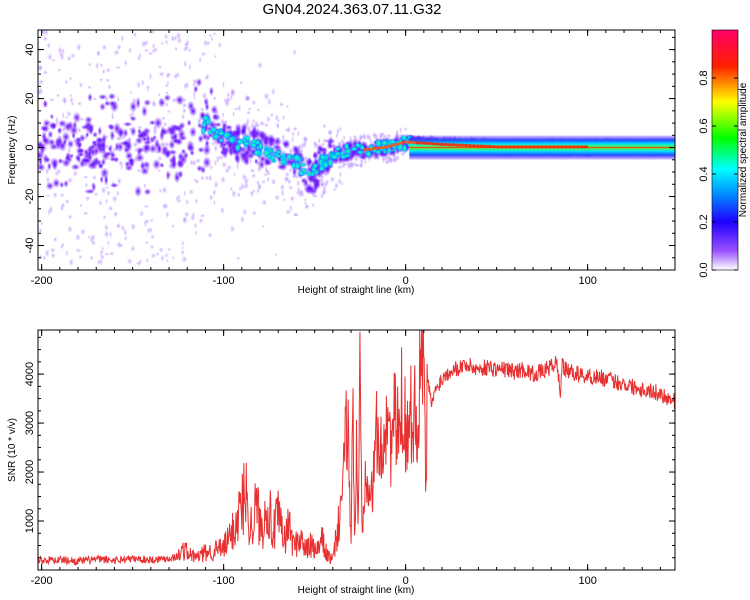 The height and width of the screenshot is (600, 750). I want to click on colorbar-tick-label: 0.0, so click(704, 269).